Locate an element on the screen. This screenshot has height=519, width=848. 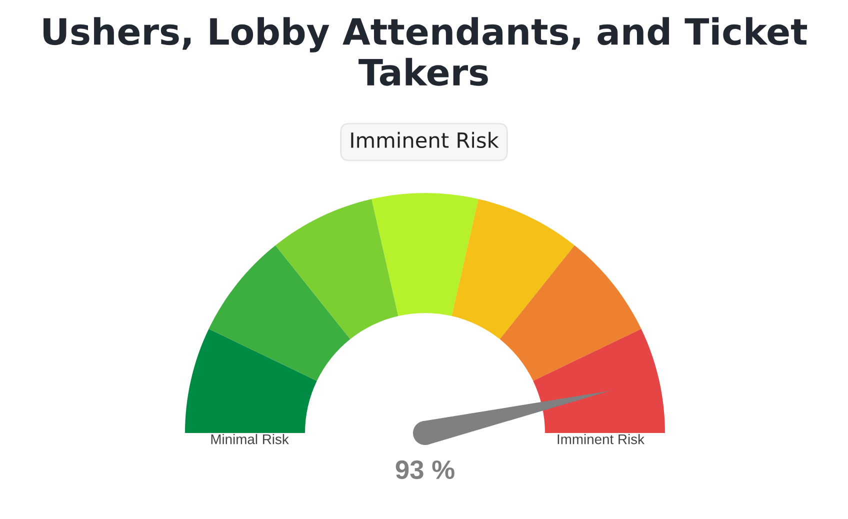
slice-label: Minimal Risk is located at coordinates (250, 439).